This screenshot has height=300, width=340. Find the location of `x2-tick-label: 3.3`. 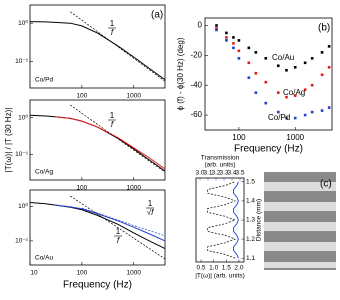

x2-tick-label: 3.3 is located at coordinates (223, 173).